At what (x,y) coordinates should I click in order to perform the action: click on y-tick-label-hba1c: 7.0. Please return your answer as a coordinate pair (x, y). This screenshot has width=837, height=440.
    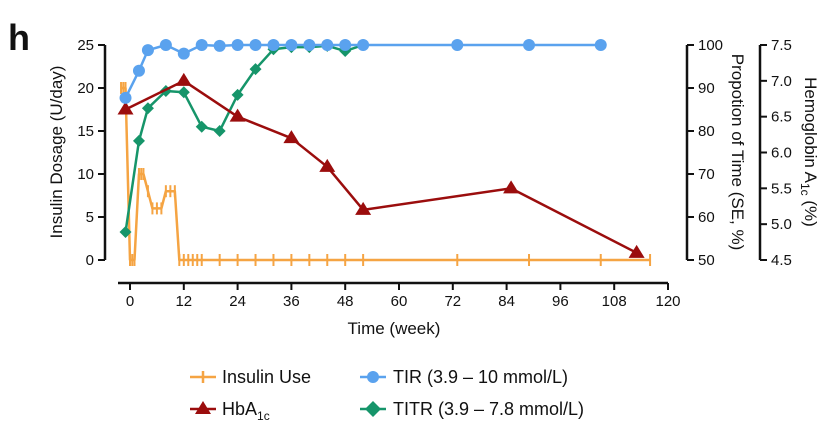
    Looking at the image, I should click on (781, 81).